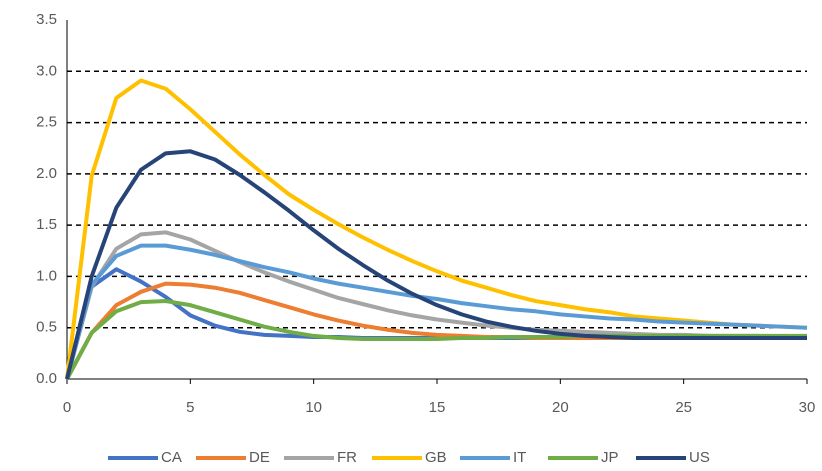 This screenshot has width=822, height=471. Describe the element at coordinates (699, 457) in the screenshot. I see `legend-label: US` at that location.